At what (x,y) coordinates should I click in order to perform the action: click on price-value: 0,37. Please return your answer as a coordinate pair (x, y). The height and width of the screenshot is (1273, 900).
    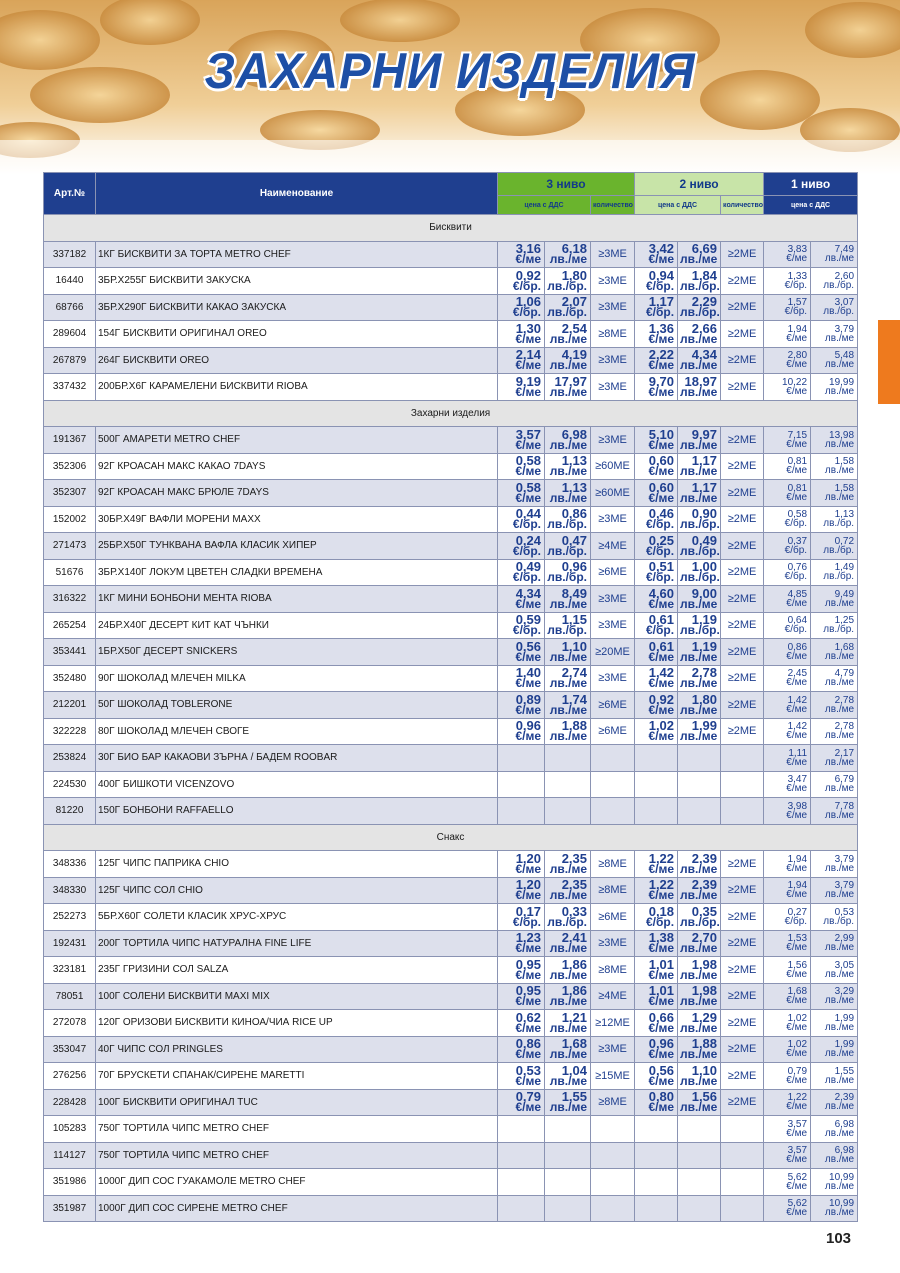
    Looking at the image, I should click on (797, 541).